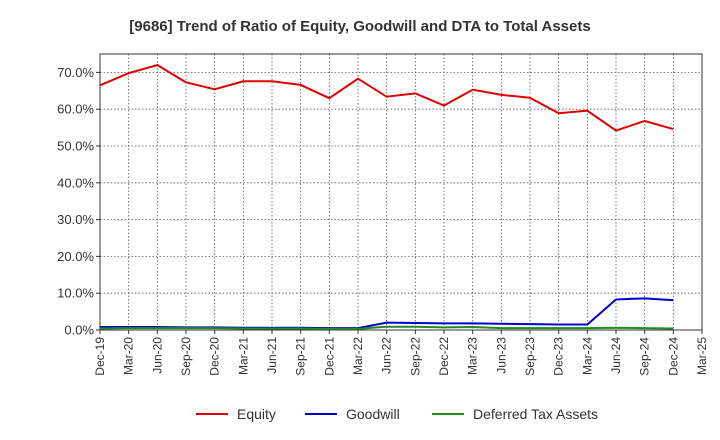 This screenshot has width=720, height=440. What do you see at coordinates (75, 146) in the screenshot?
I see `y-tick-label: 50.0%` at bounding box center [75, 146].